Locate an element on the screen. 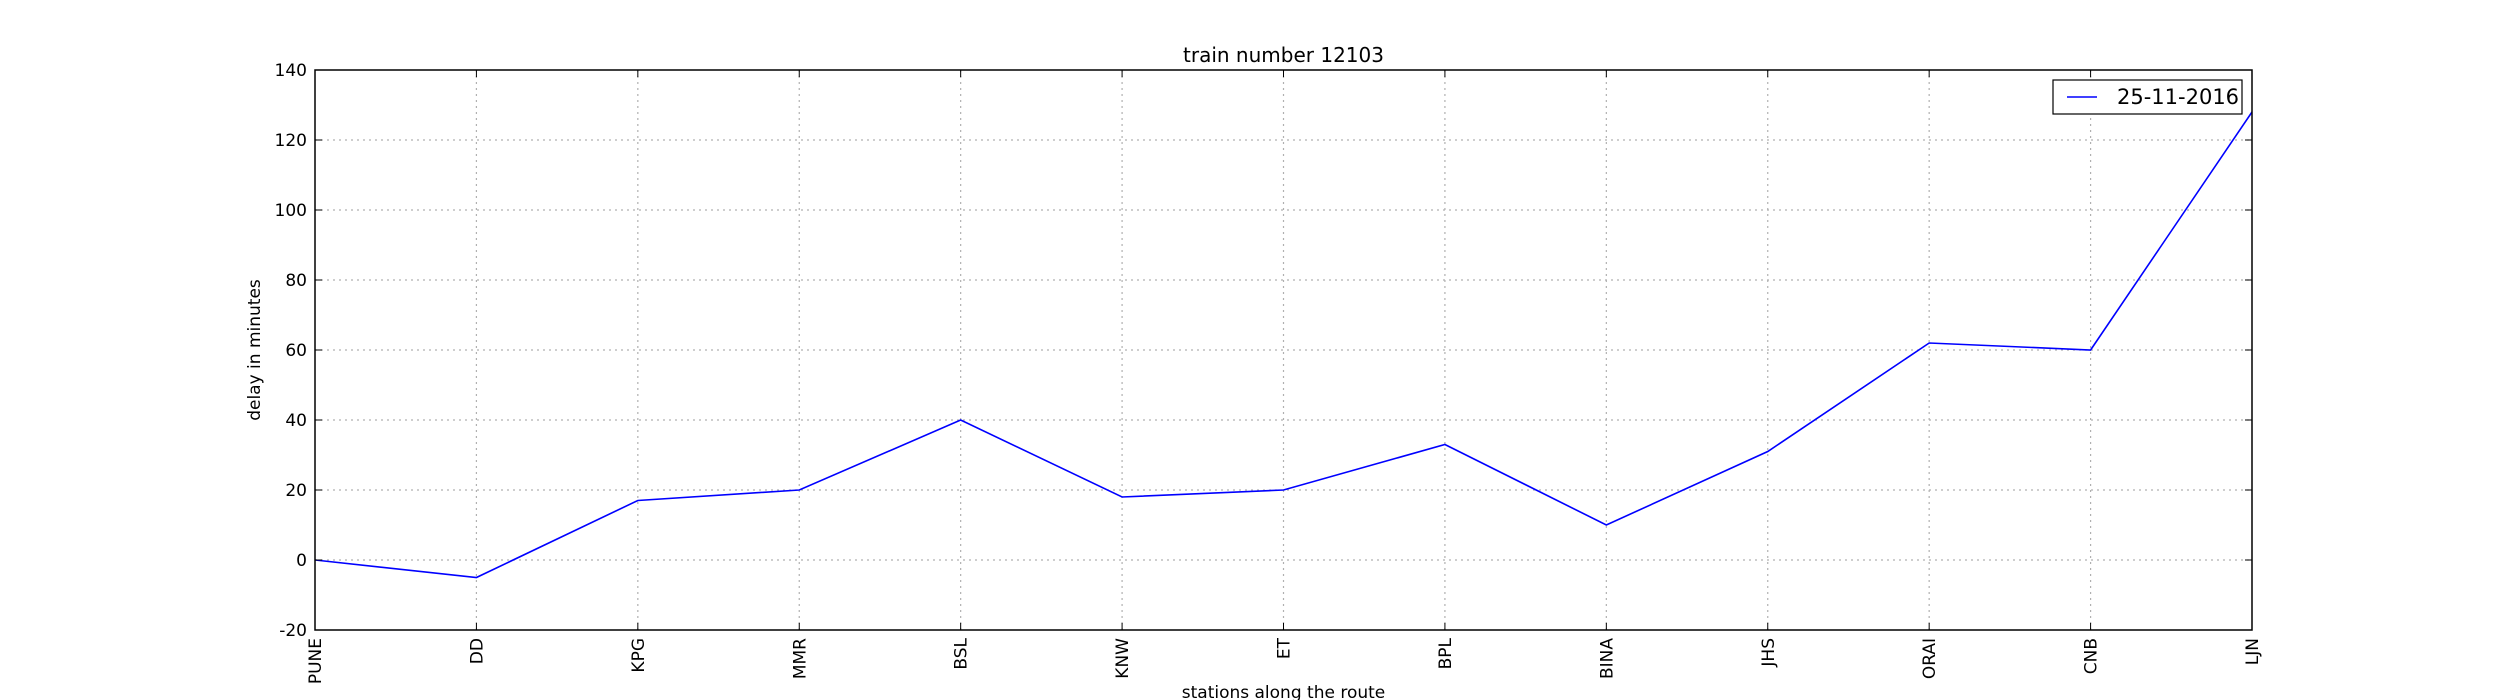  y-tick-label: 60 is located at coordinates (296, 351).